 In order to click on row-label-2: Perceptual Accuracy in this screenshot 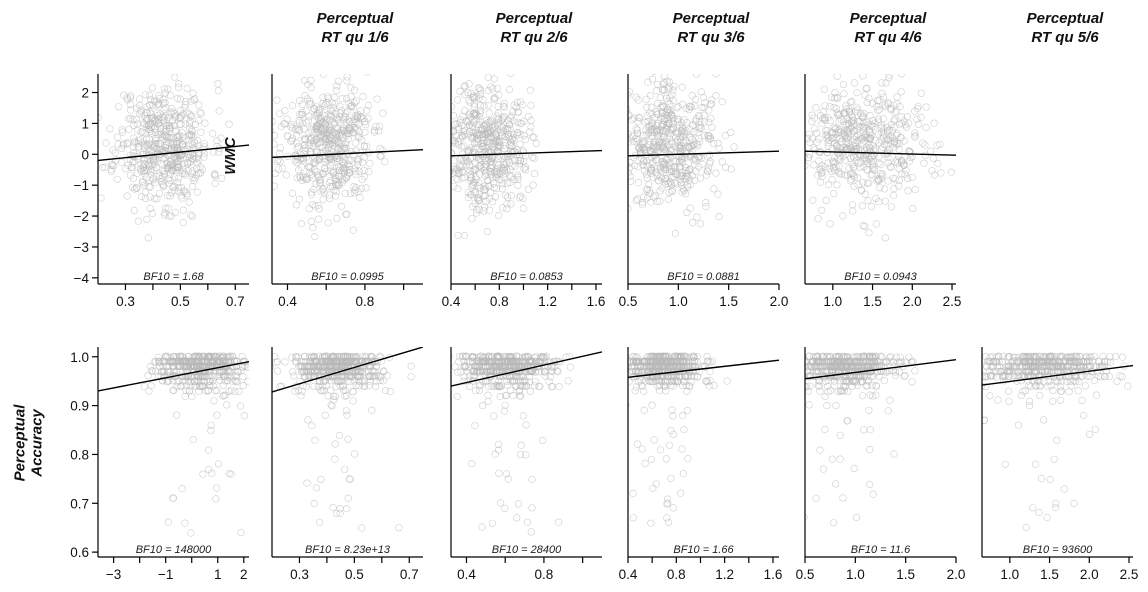, I will do `click(29, 443)`.